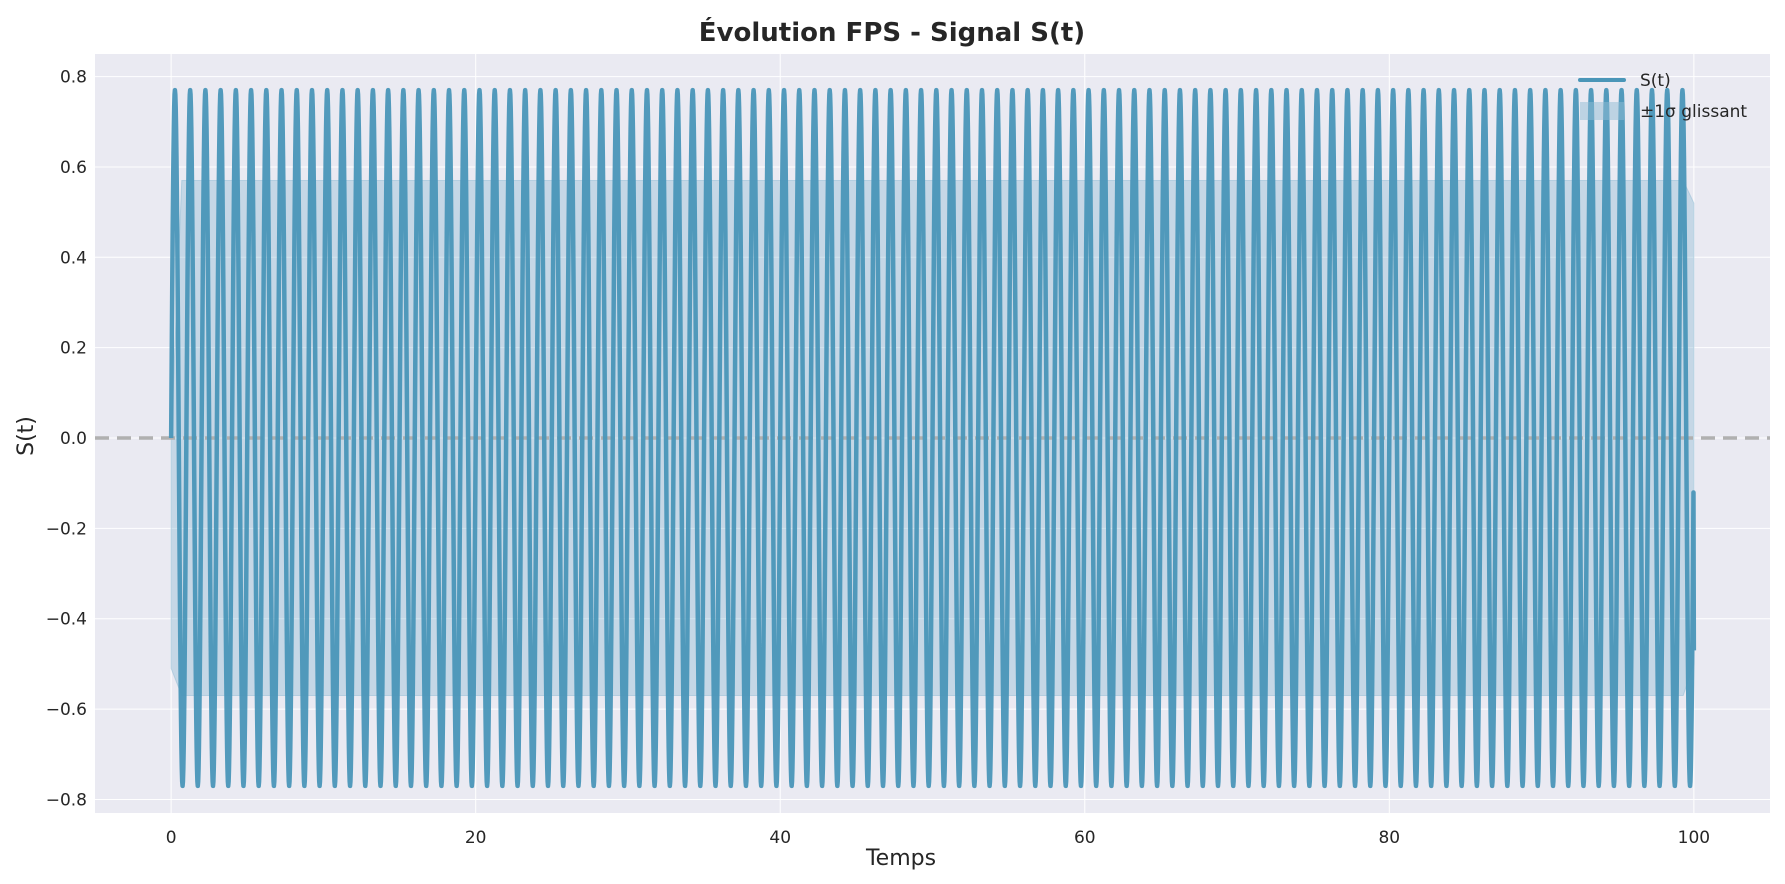 The image size is (1785, 884). Describe the element at coordinates (66, 529) in the screenshot. I see `y-tick-label: −0.2` at that location.